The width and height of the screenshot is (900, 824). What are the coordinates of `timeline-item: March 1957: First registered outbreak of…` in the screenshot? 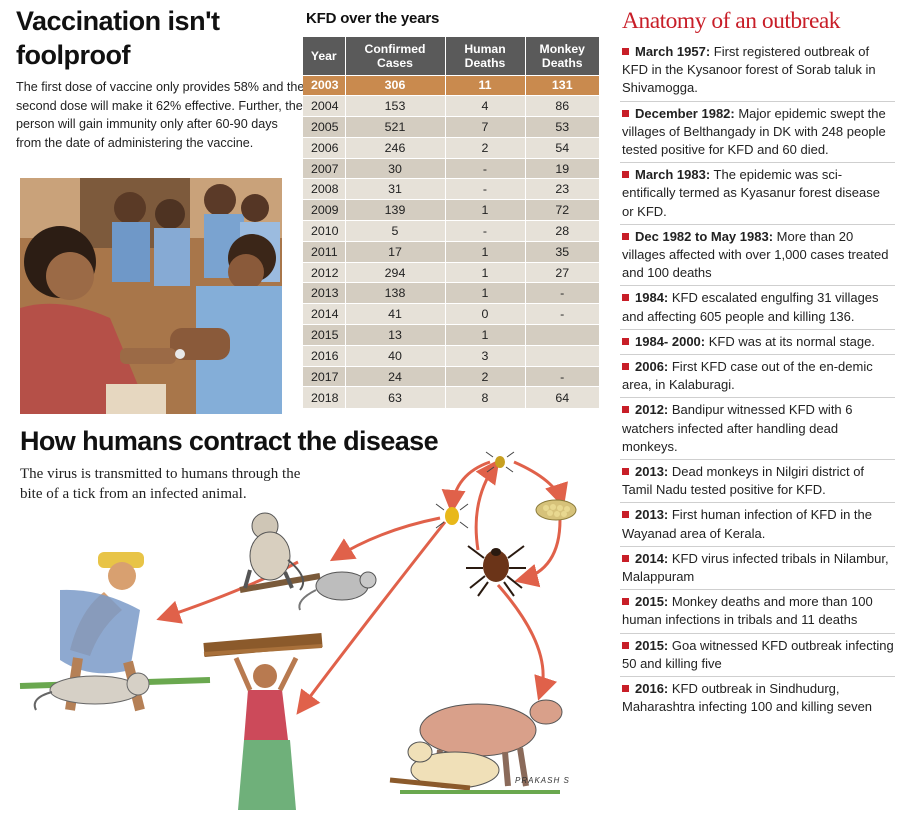 It's located at (757, 72).